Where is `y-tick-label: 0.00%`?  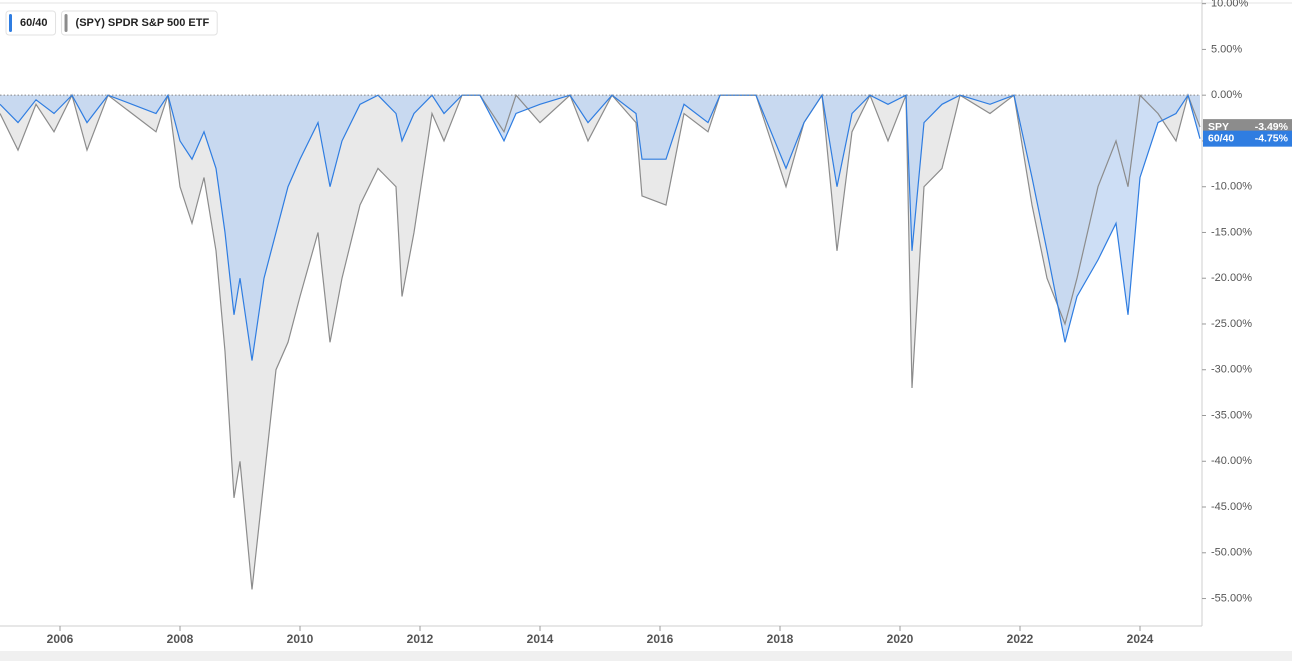
y-tick-label: 0.00% is located at coordinates (1226, 95).